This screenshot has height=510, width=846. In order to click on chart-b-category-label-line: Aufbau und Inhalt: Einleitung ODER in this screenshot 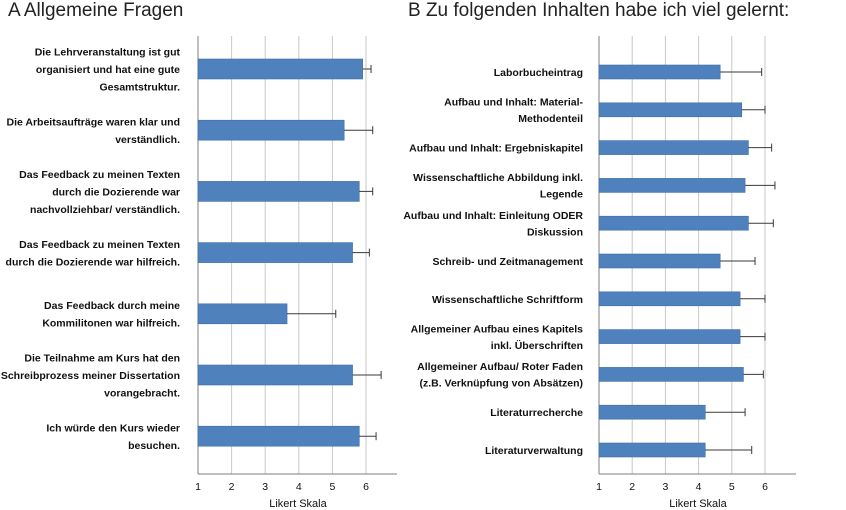, I will do `click(493, 216)`.